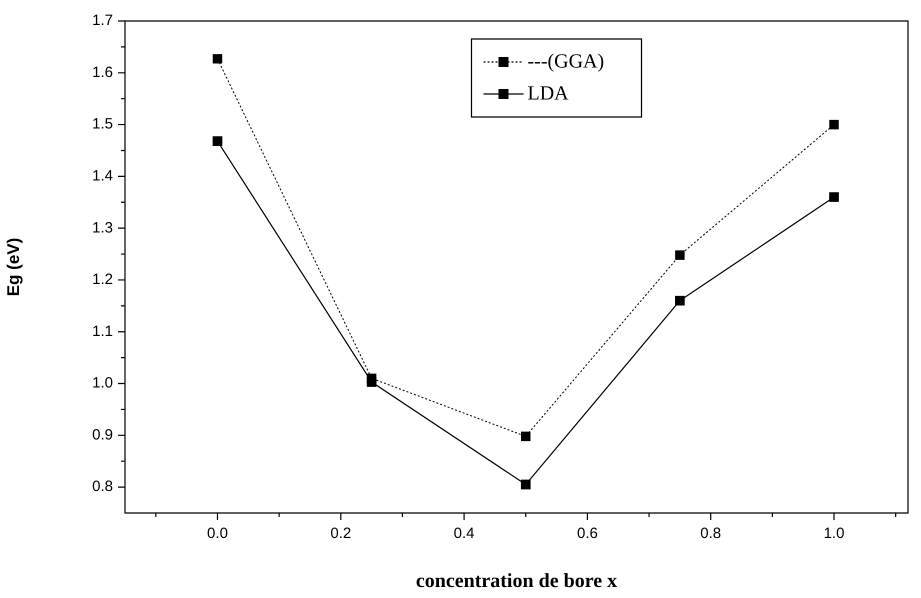 Image resolution: width=921 pixels, height=598 pixels. I want to click on x-tick-label: 0.6, so click(587, 533).